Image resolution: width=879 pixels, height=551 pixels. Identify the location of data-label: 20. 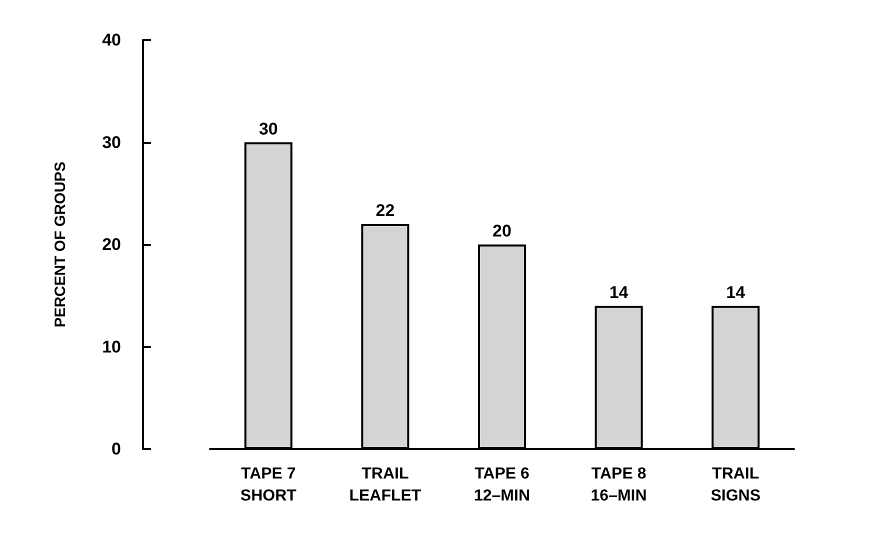
(502, 231).